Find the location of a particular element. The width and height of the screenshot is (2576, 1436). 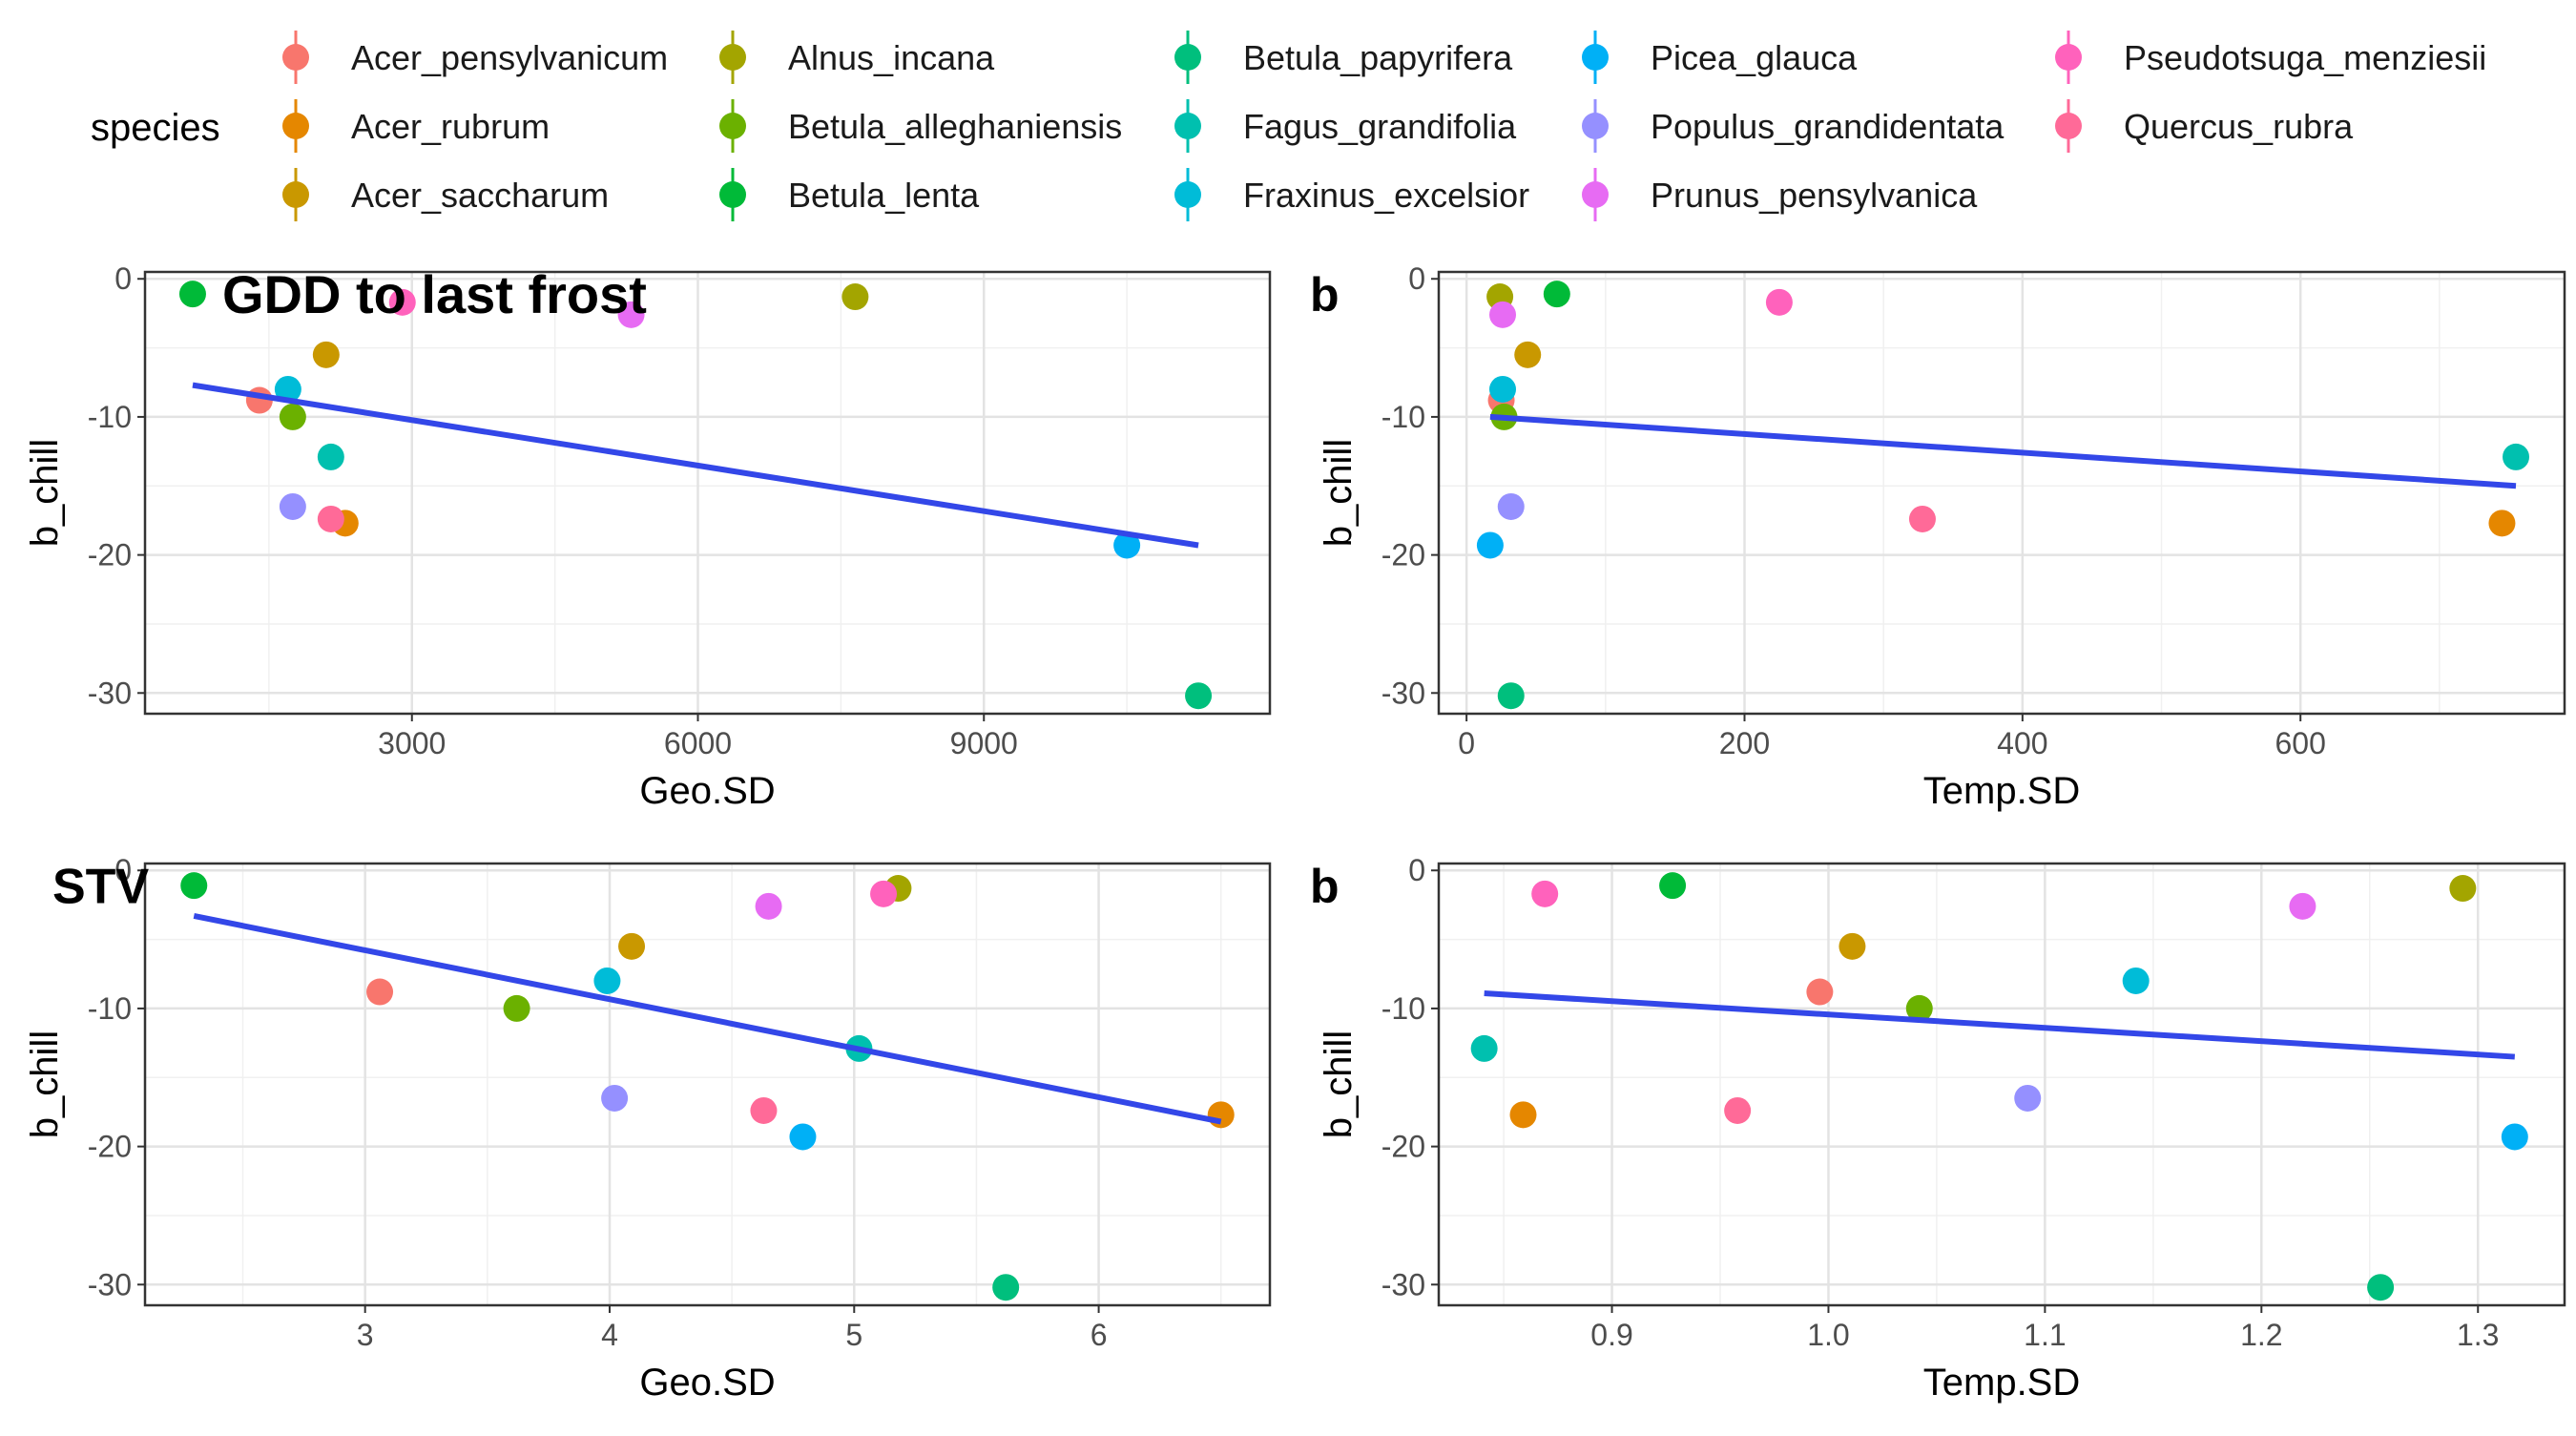

legend-item: Acer_pensylvanicum is located at coordinates (475, 57).